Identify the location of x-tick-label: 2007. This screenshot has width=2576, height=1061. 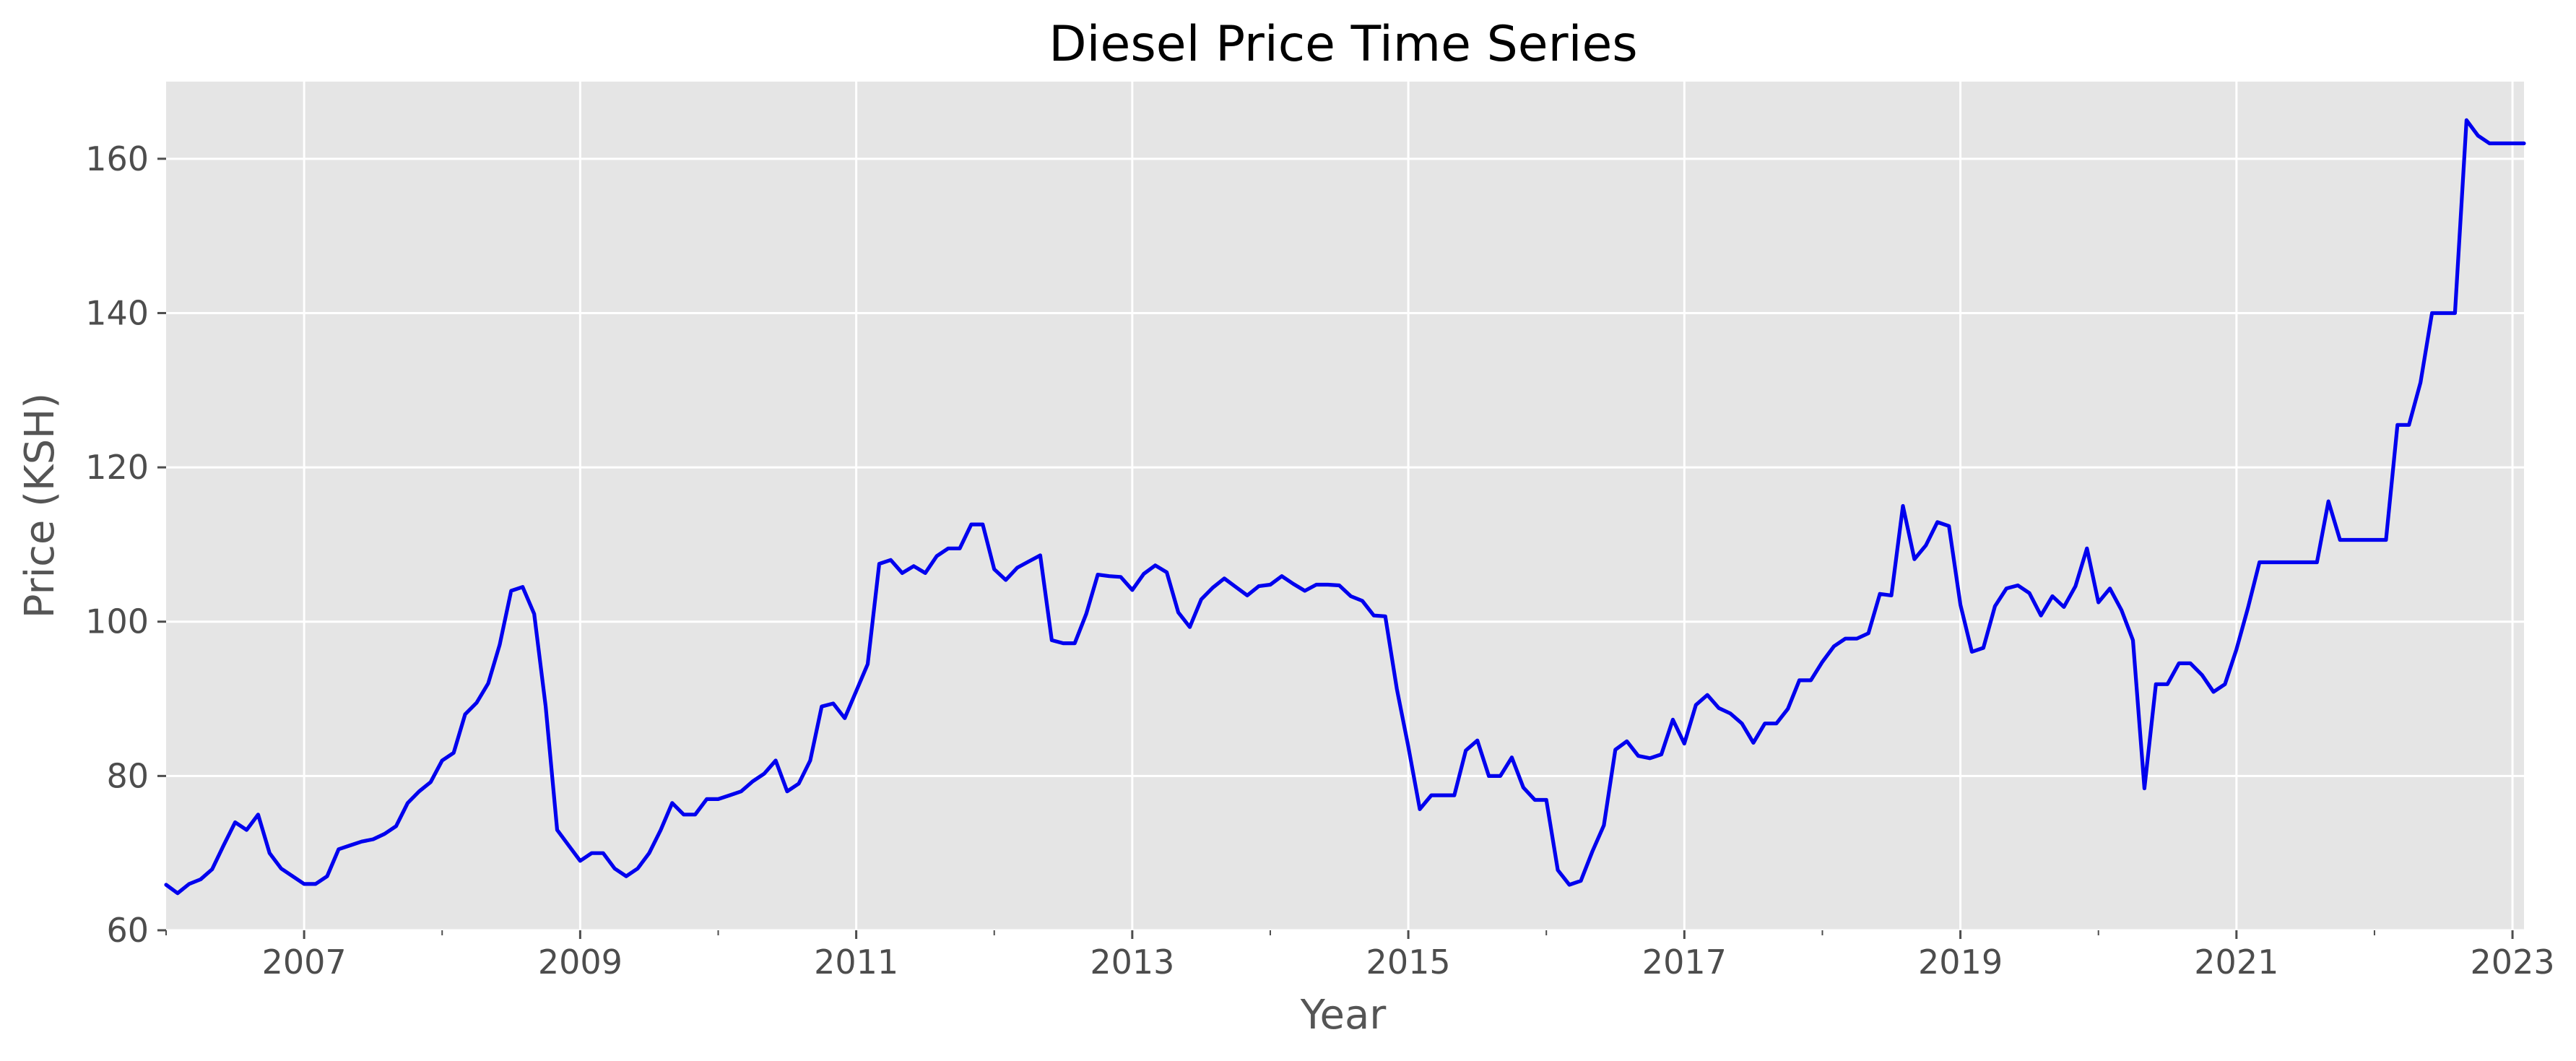
(304, 962).